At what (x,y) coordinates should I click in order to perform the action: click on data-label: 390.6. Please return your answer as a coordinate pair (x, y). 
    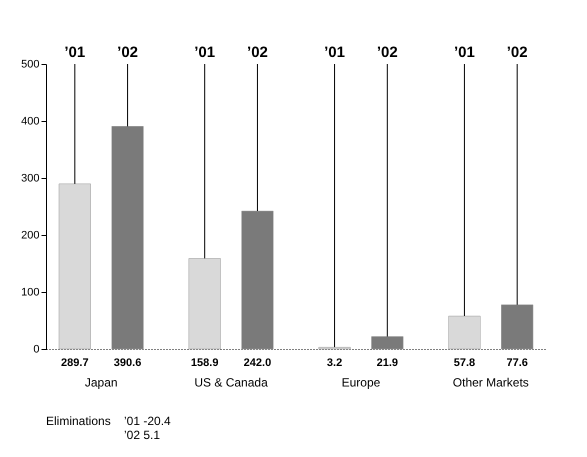
    Looking at the image, I should click on (128, 363).